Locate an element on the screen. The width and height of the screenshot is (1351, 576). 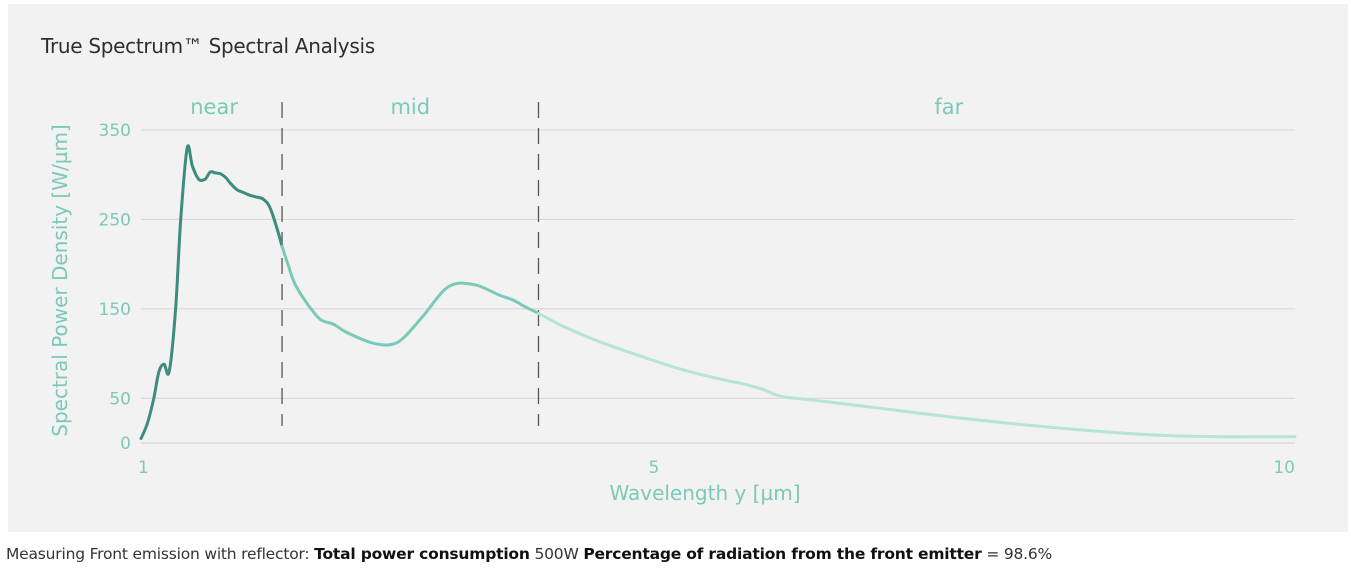
y-axis-label: Spectral Power Density [W/µm] is located at coordinates (60, 280).